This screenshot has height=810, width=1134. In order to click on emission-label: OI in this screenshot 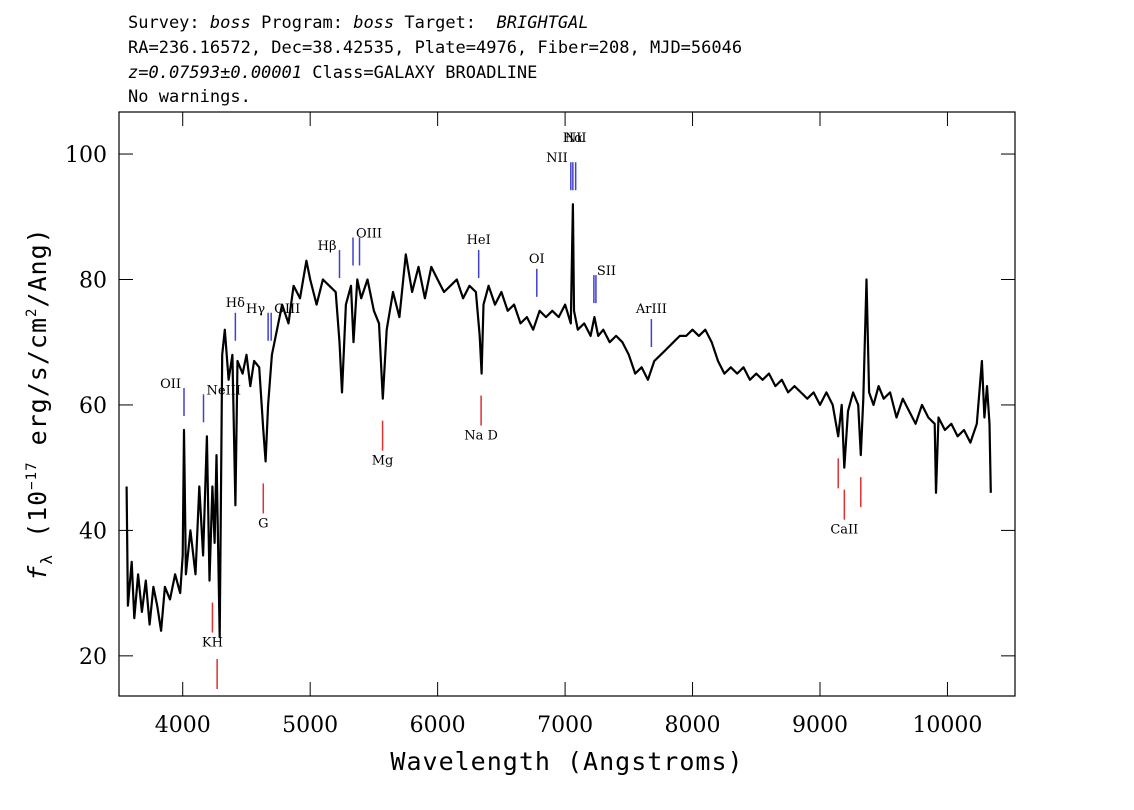, I will do `click(537, 259)`.